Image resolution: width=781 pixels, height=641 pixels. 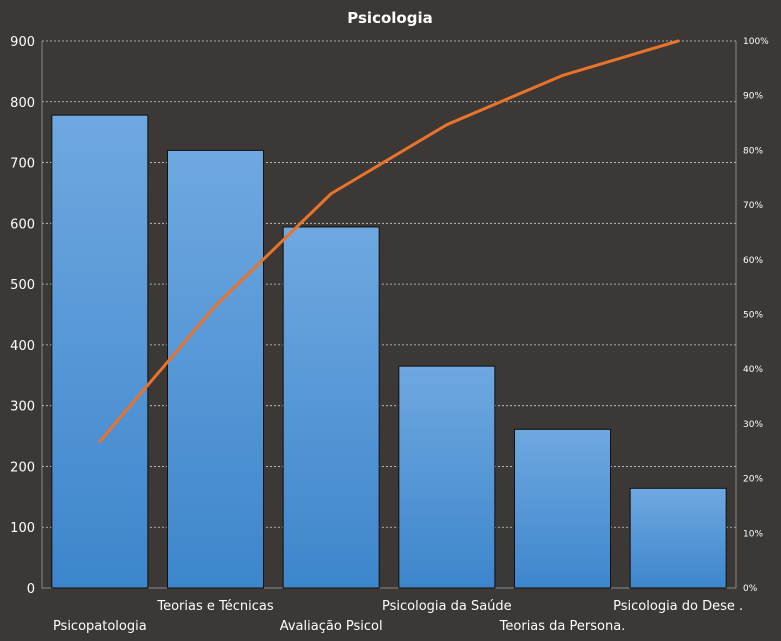 I want to click on y2-tick-label: 10%, so click(x=753, y=534).